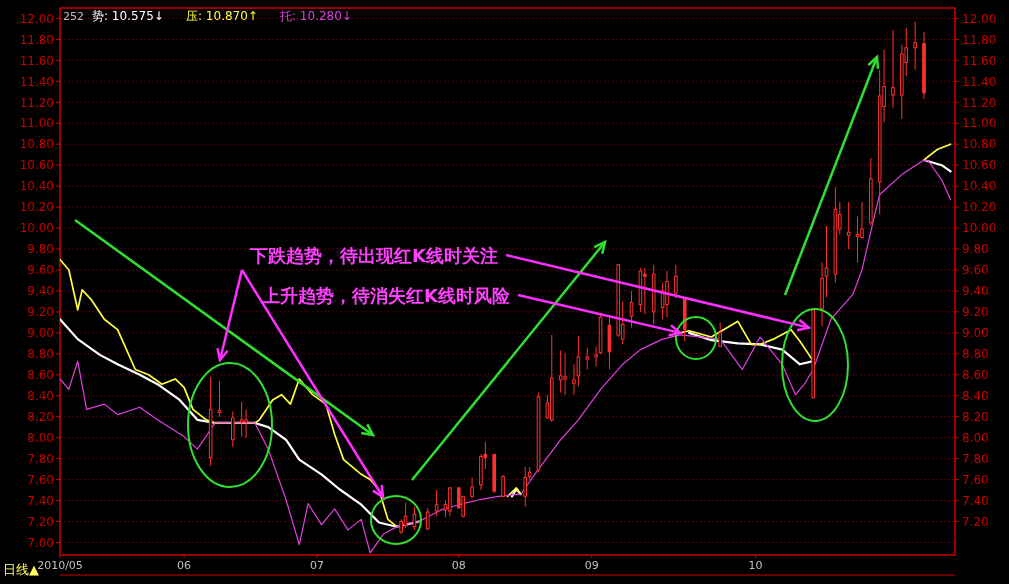  What do you see at coordinates (40, 500) in the screenshot?
I see `y-tick-label: 7.40` at bounding box center [40, 500].